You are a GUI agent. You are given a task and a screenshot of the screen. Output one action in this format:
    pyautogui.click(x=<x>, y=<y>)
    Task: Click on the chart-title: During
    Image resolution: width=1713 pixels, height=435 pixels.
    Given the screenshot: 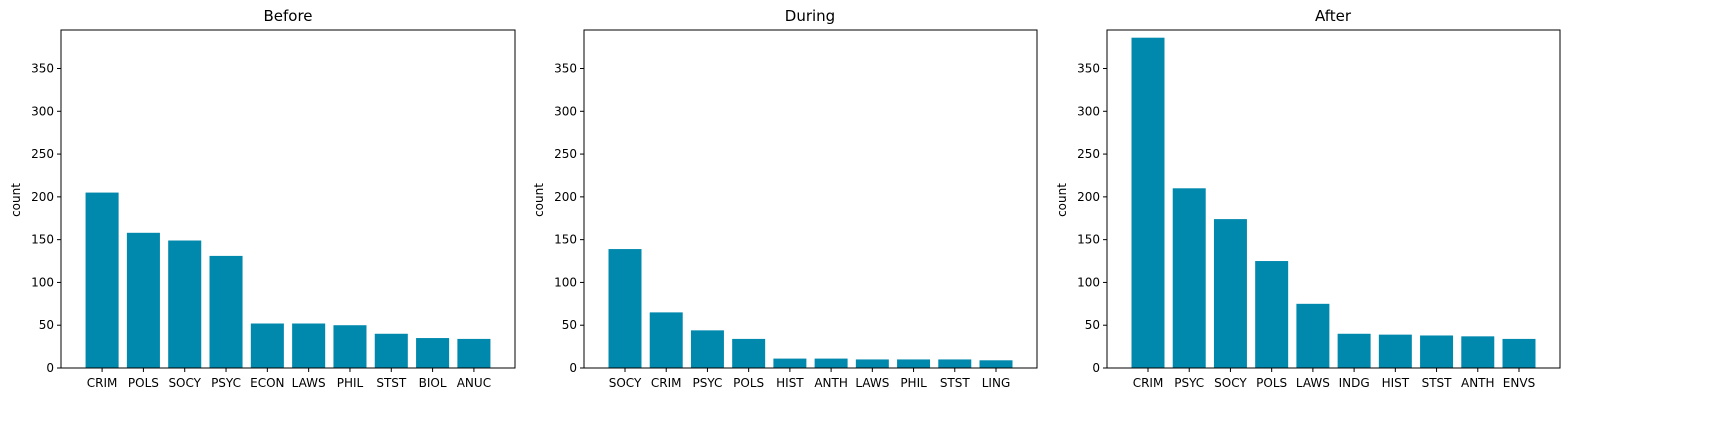 What is the action you would take?
    pyautogui.click(x=810, y=16)
    